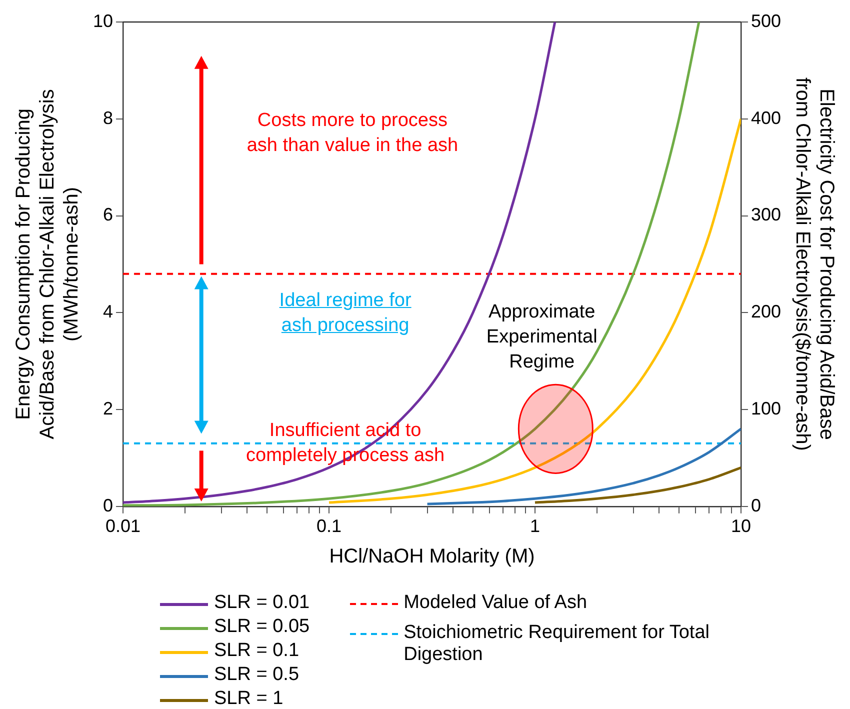 The image size is (850, 709). I want to click on legend-label: Stoichiometric Requirement for Total Digestion, so click(557, 644).